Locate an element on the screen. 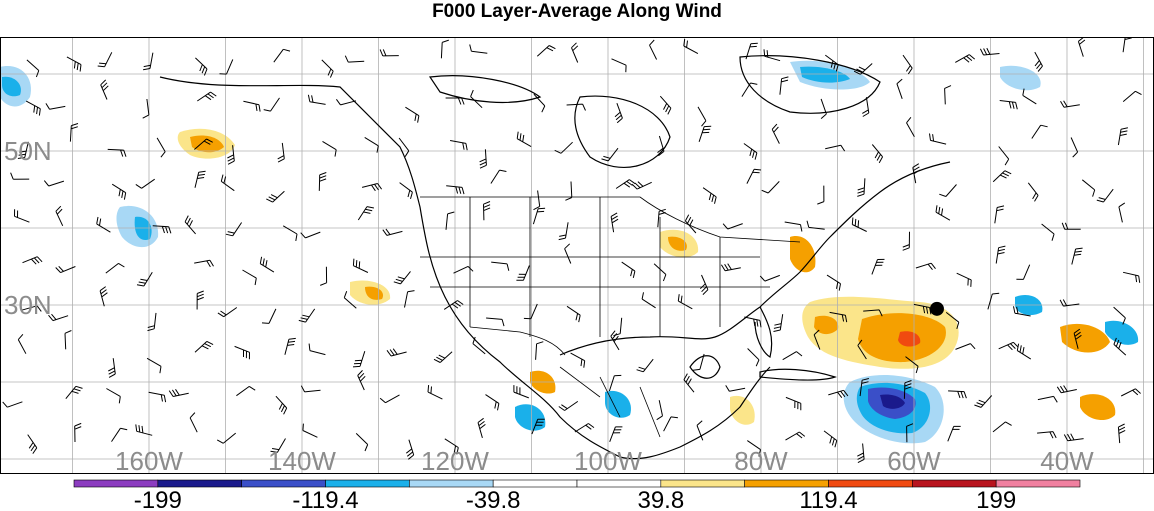  longitude-label: 100W is located at coordinates (608, 460).